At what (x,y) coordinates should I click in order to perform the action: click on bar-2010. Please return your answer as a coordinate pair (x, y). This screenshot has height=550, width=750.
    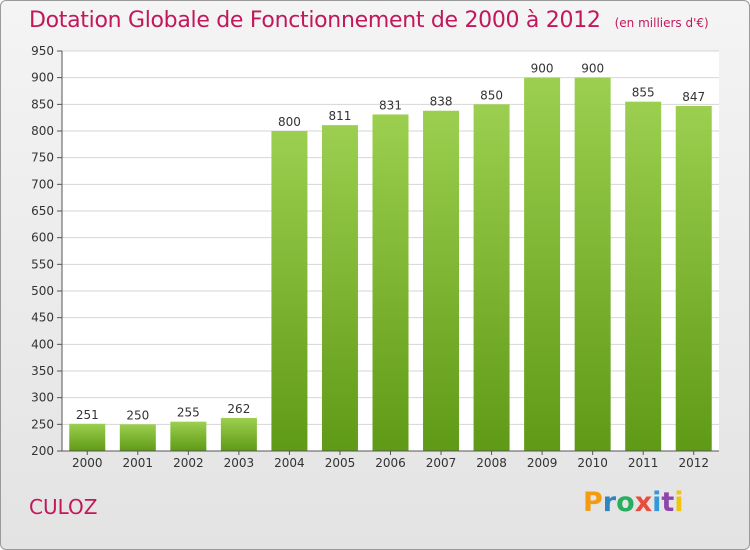
    Looking at the image, I should click on (592, 264).